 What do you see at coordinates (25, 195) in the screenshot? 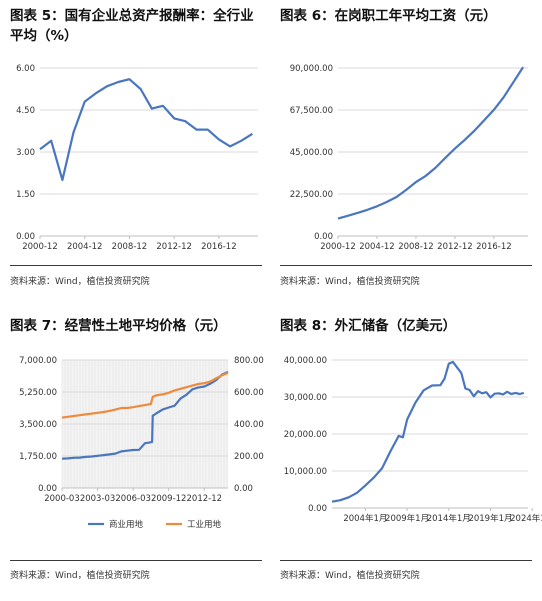
I see `chart-5-y-tick-label: 1.50` at bounding box center [25, 195].